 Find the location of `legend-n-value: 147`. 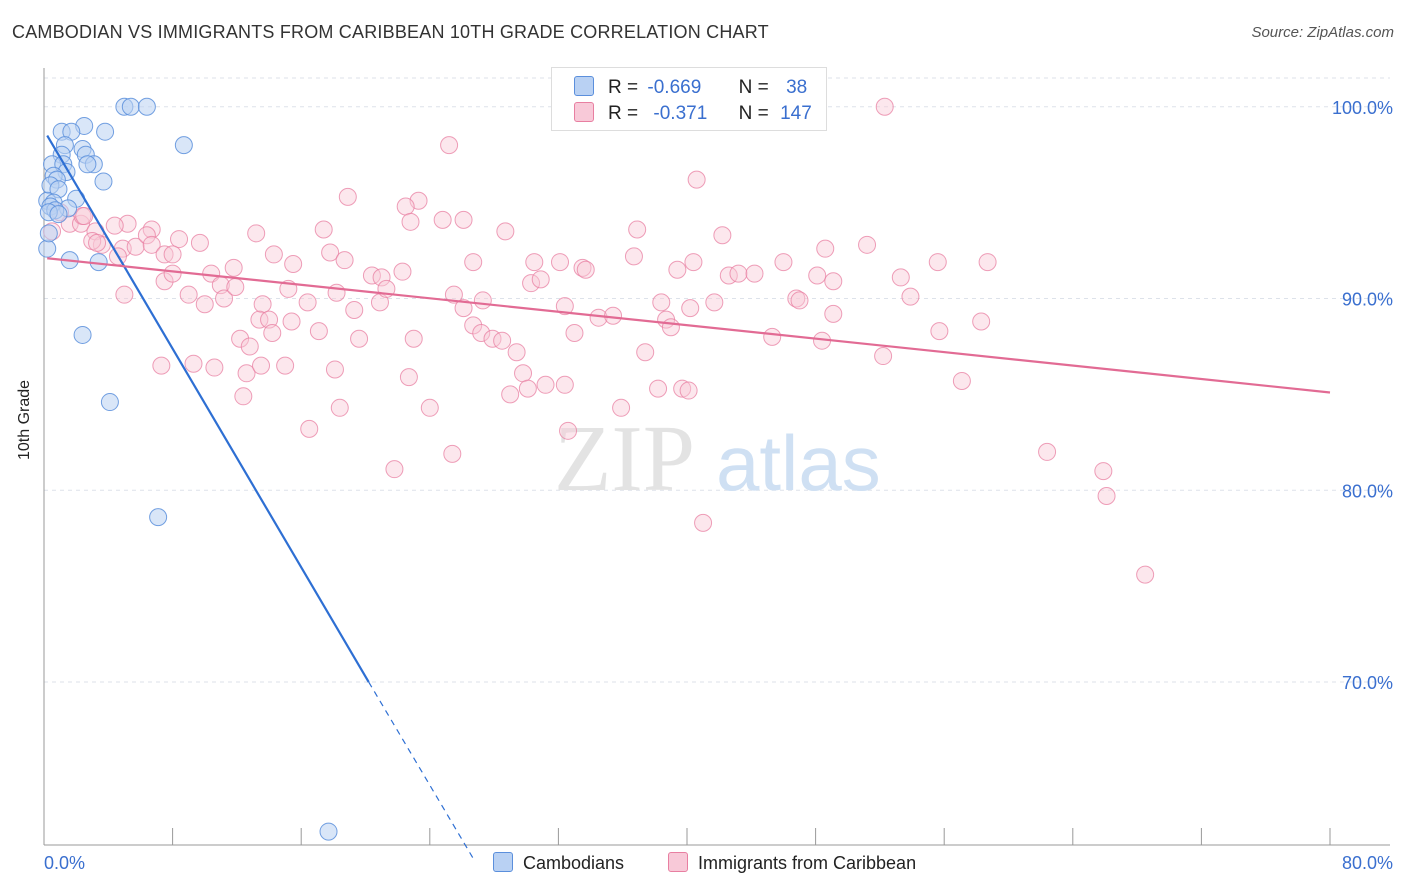

legend-n-value: 147 is located at coordinates (796, 113).